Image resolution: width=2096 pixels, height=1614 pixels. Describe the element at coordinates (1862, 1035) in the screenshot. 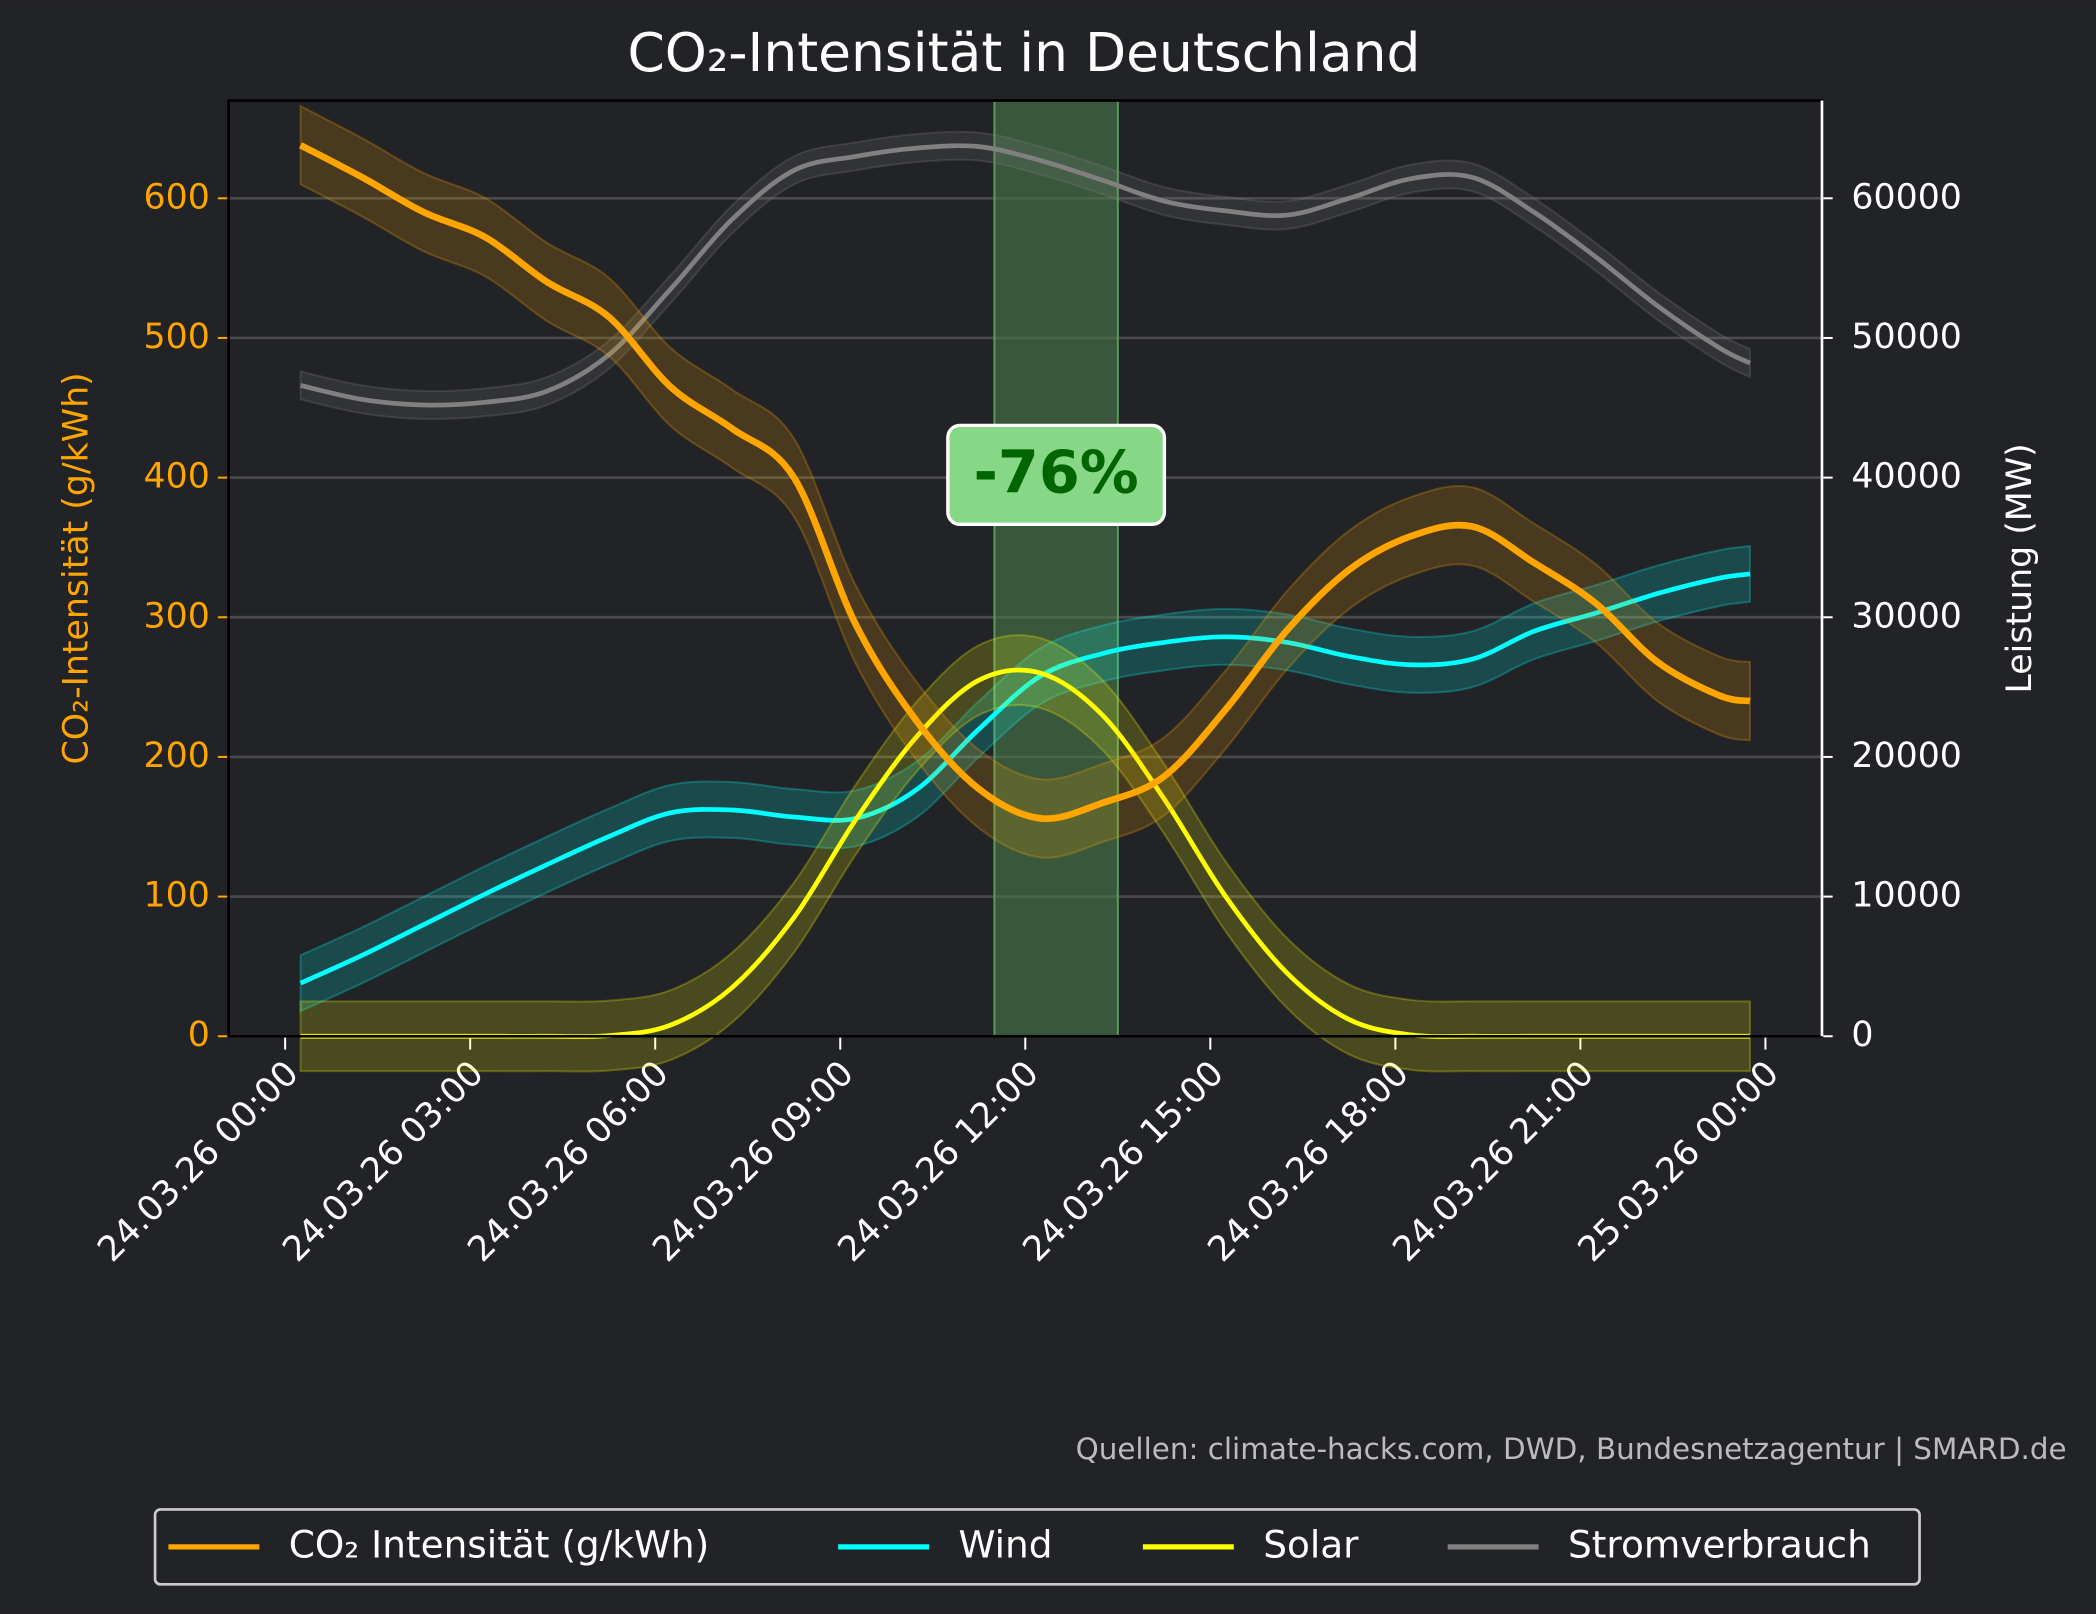

I see `y2-tick-label: 0` at that location.